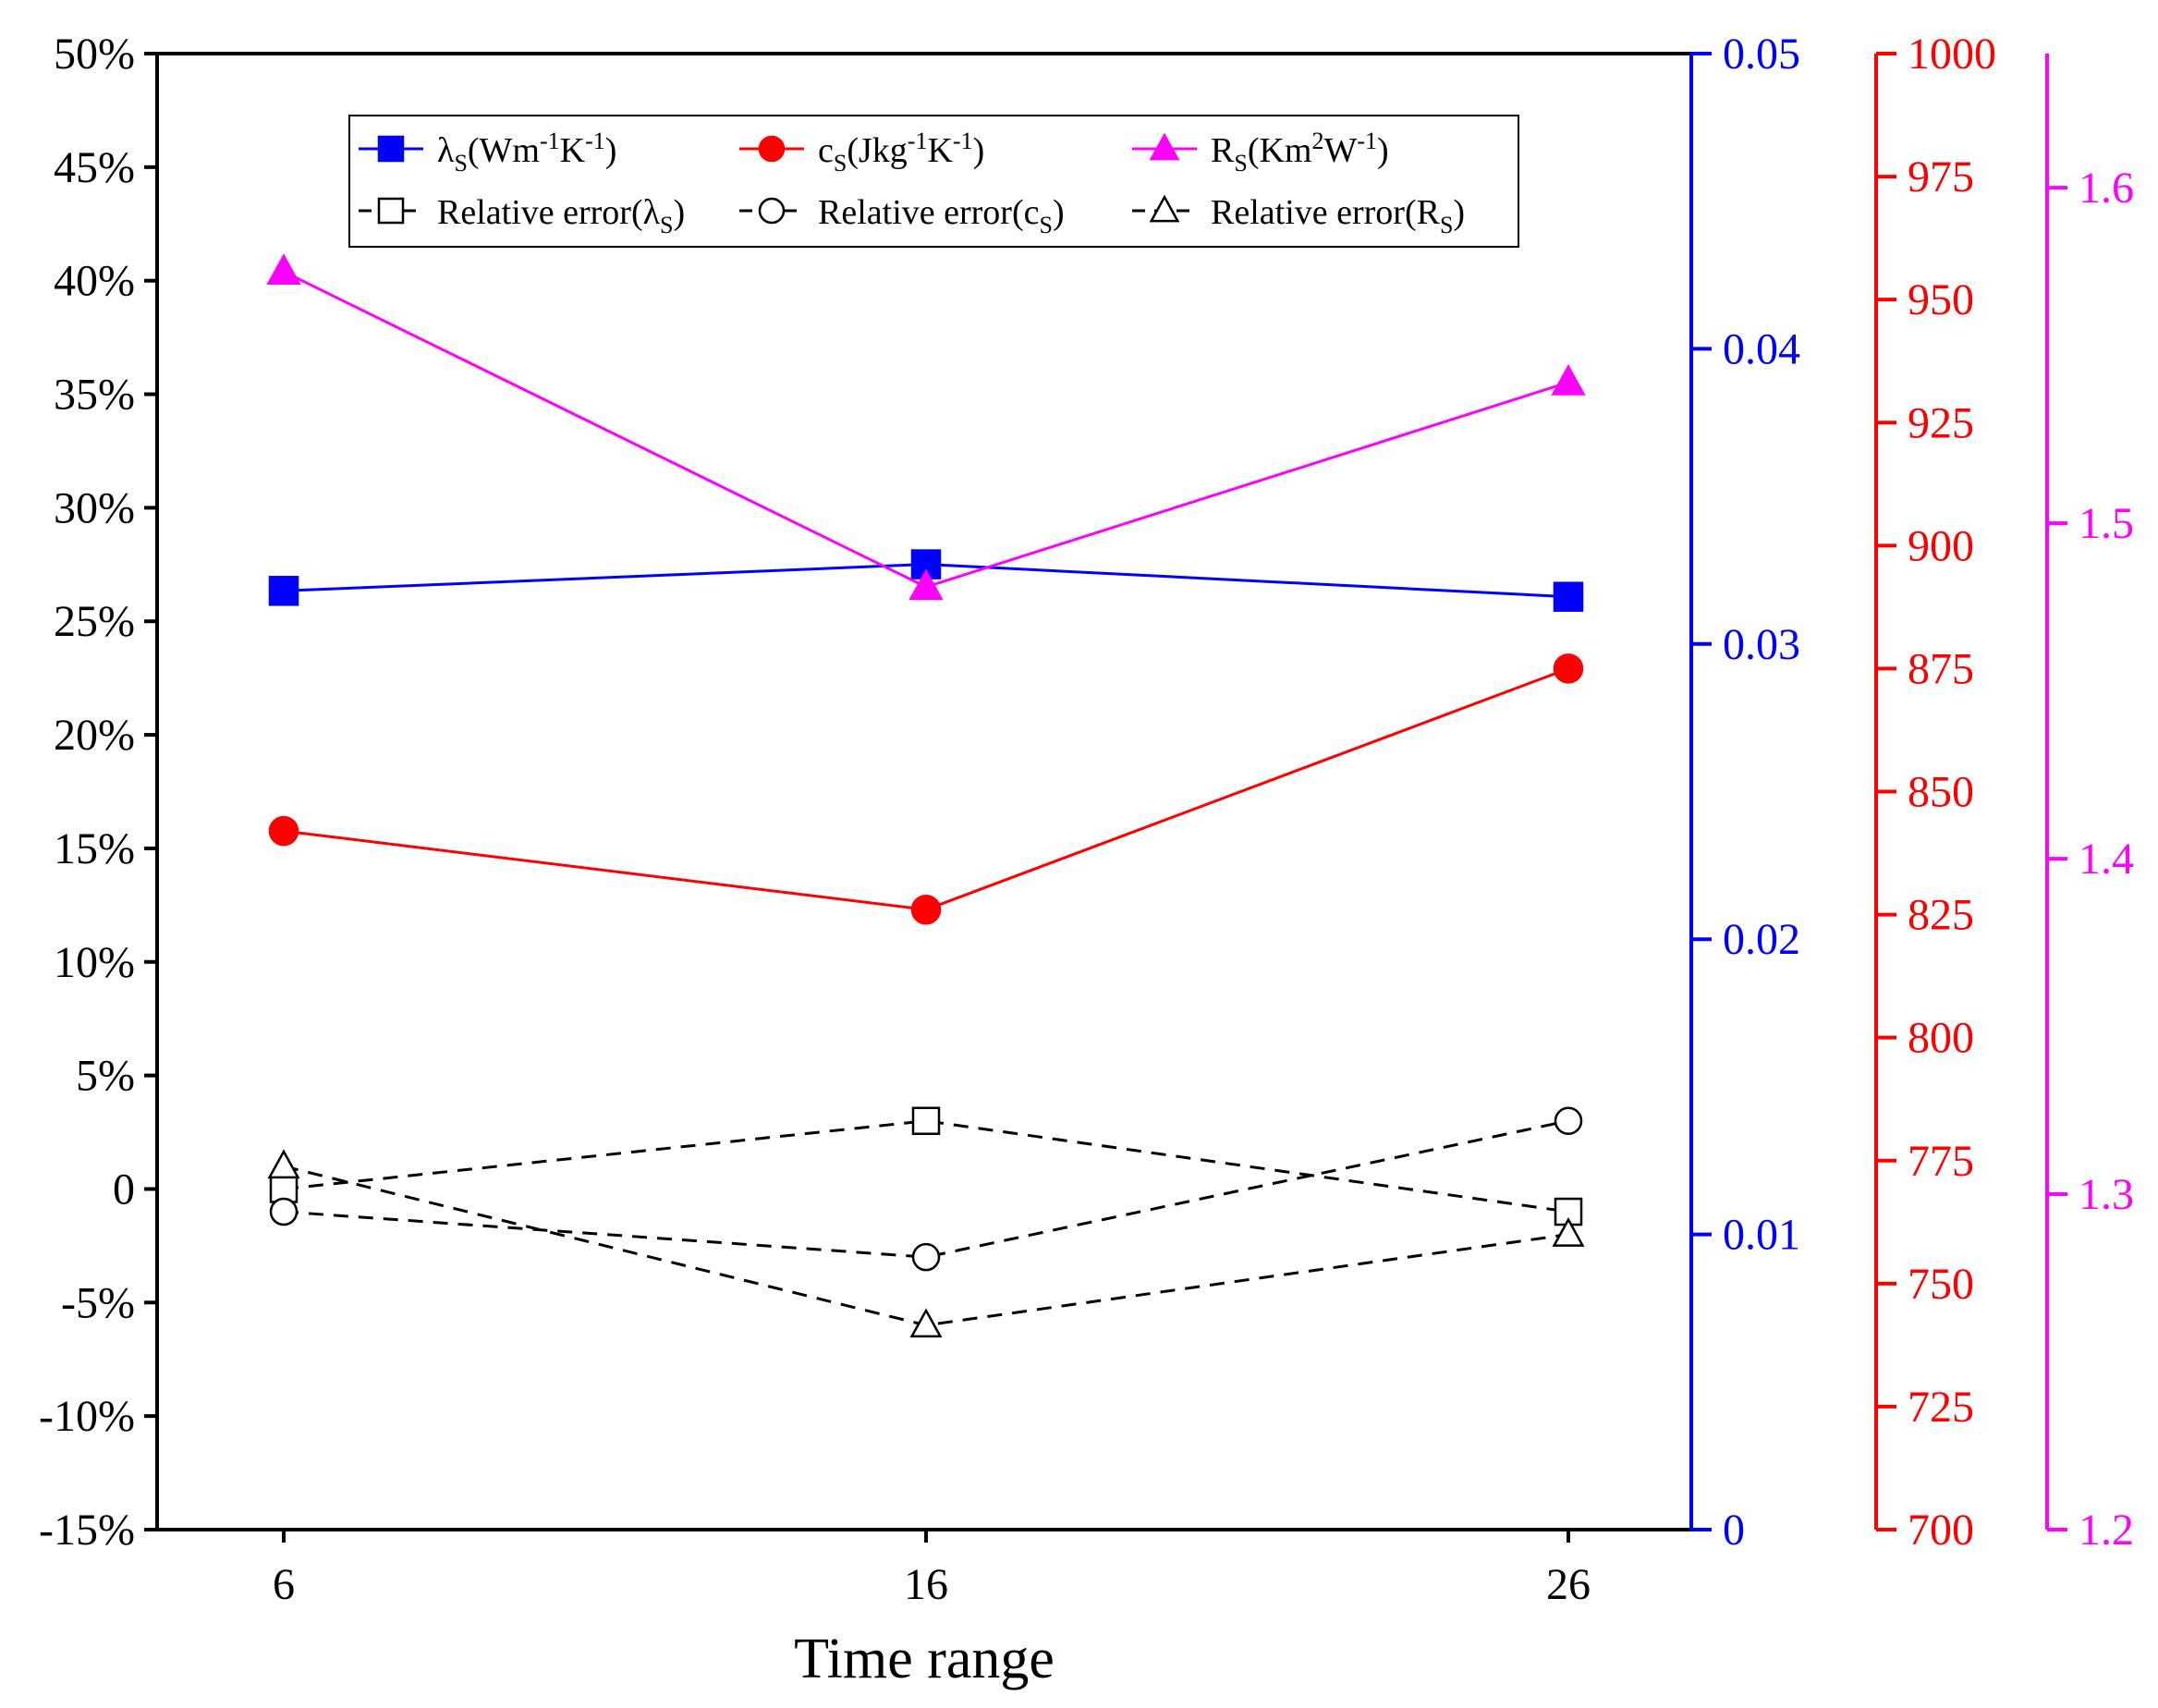 The image size is (2158, 1708). Describe the element at coordinates (87, 1416) in the screenshot. I see `left-axis-tick-label: -10%` at that location.